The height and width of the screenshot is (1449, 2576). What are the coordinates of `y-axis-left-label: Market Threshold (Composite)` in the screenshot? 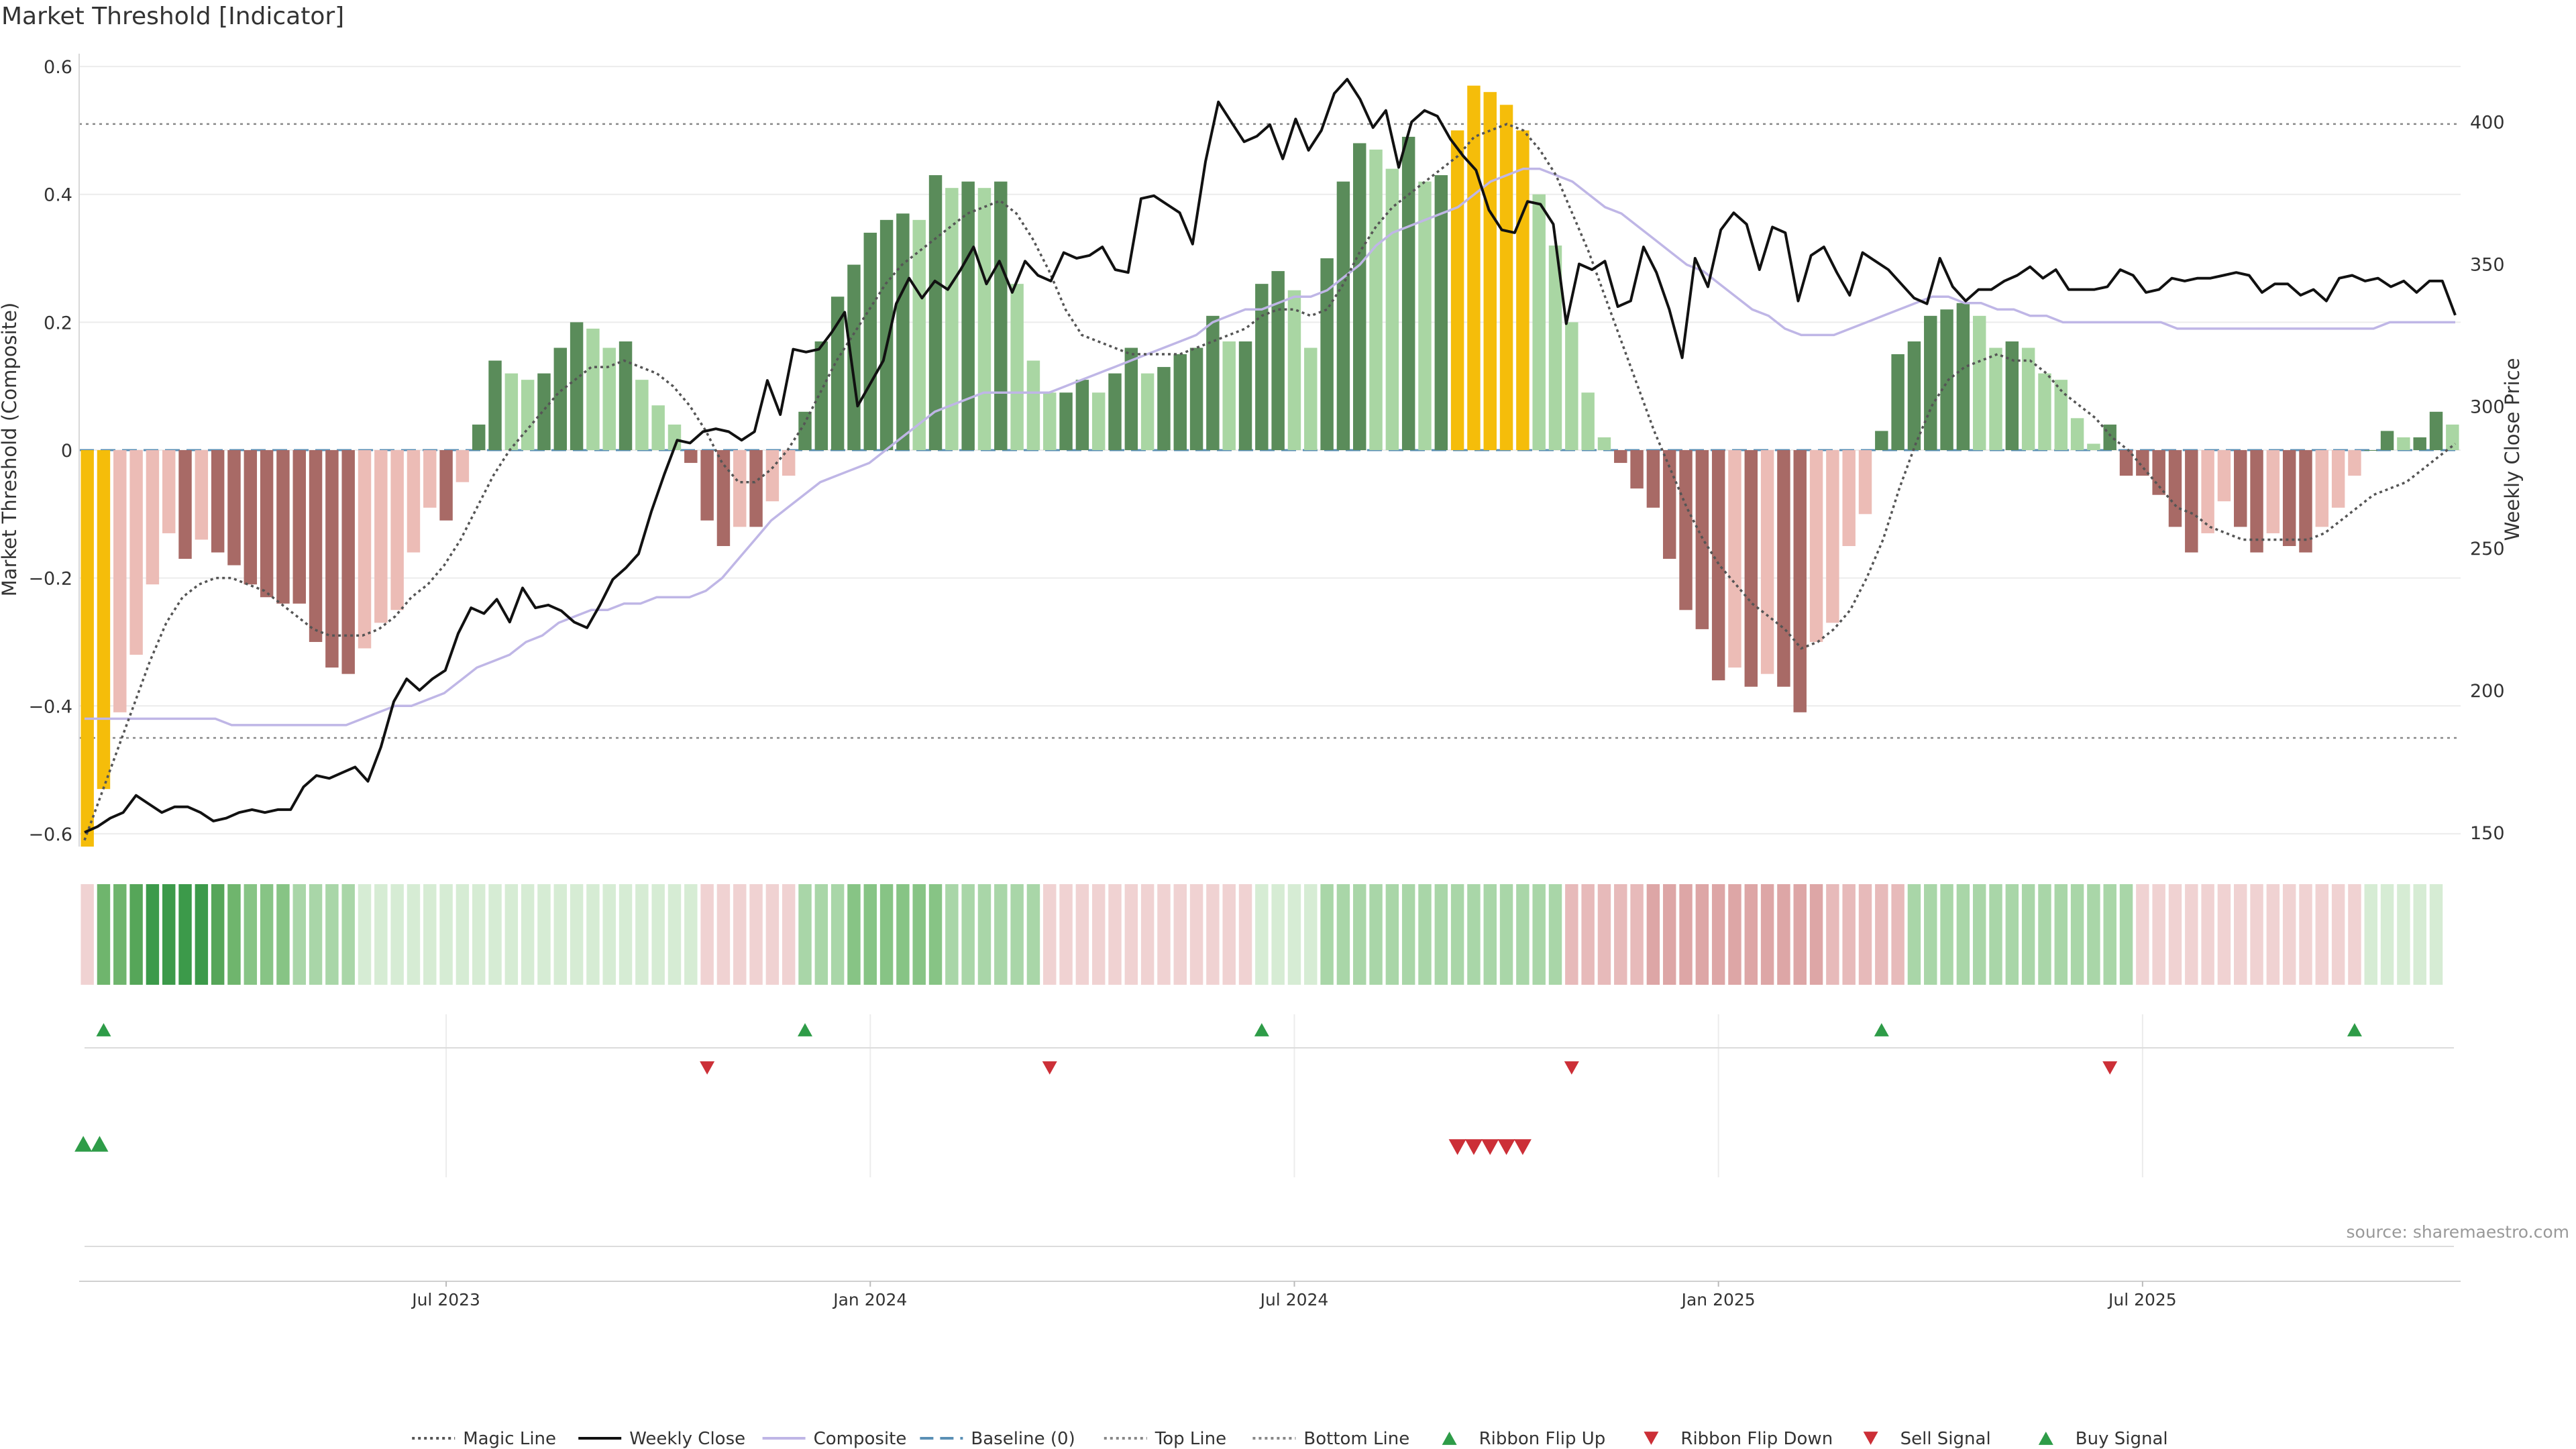 It's located at (10, 449).